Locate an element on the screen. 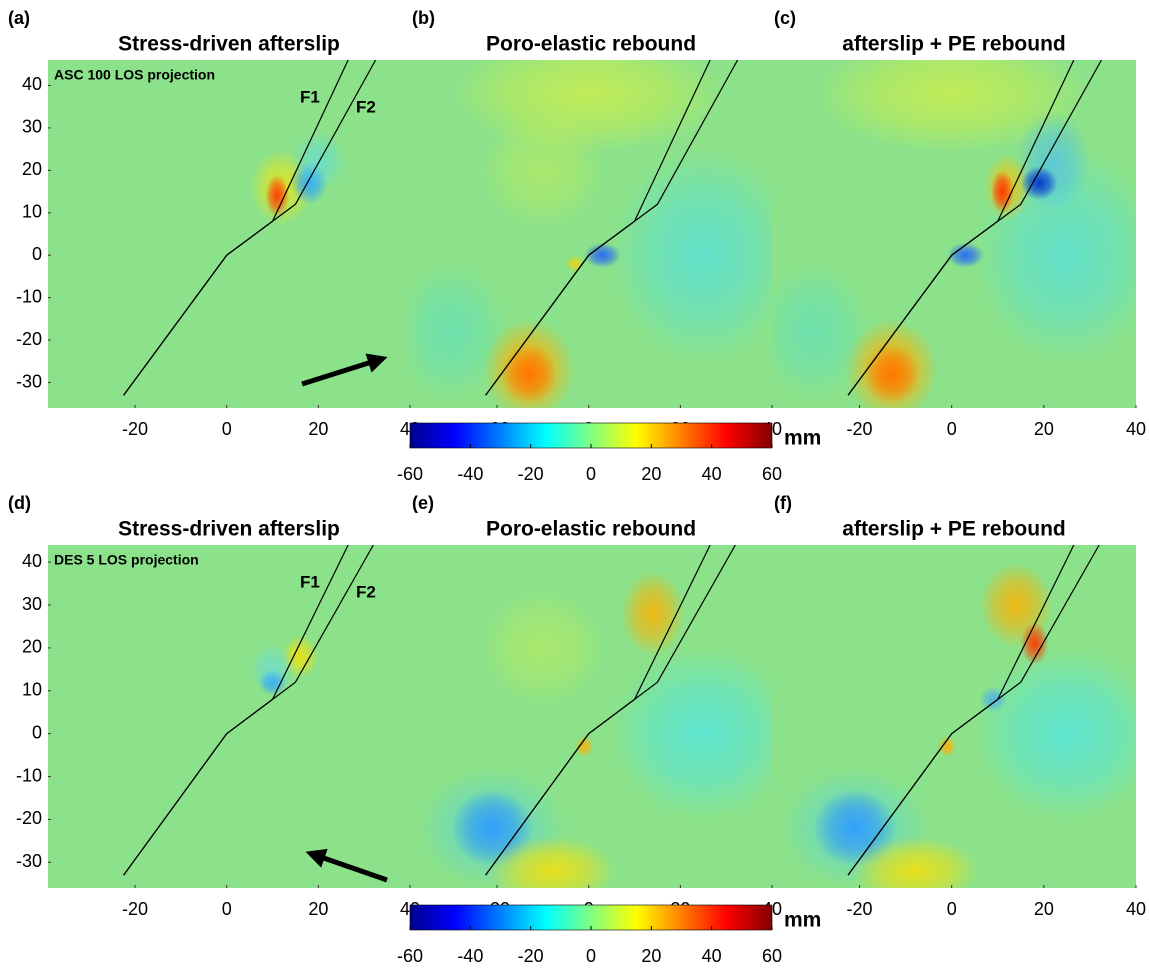 This screenshot has height=978, width=1149. y-tick-label: 30 is located at coordinates (32, 127).